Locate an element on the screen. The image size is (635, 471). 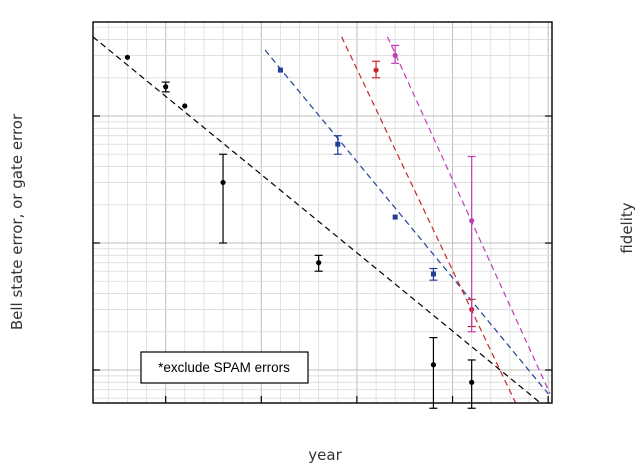
note-frame is located at coordinates (224, 367).